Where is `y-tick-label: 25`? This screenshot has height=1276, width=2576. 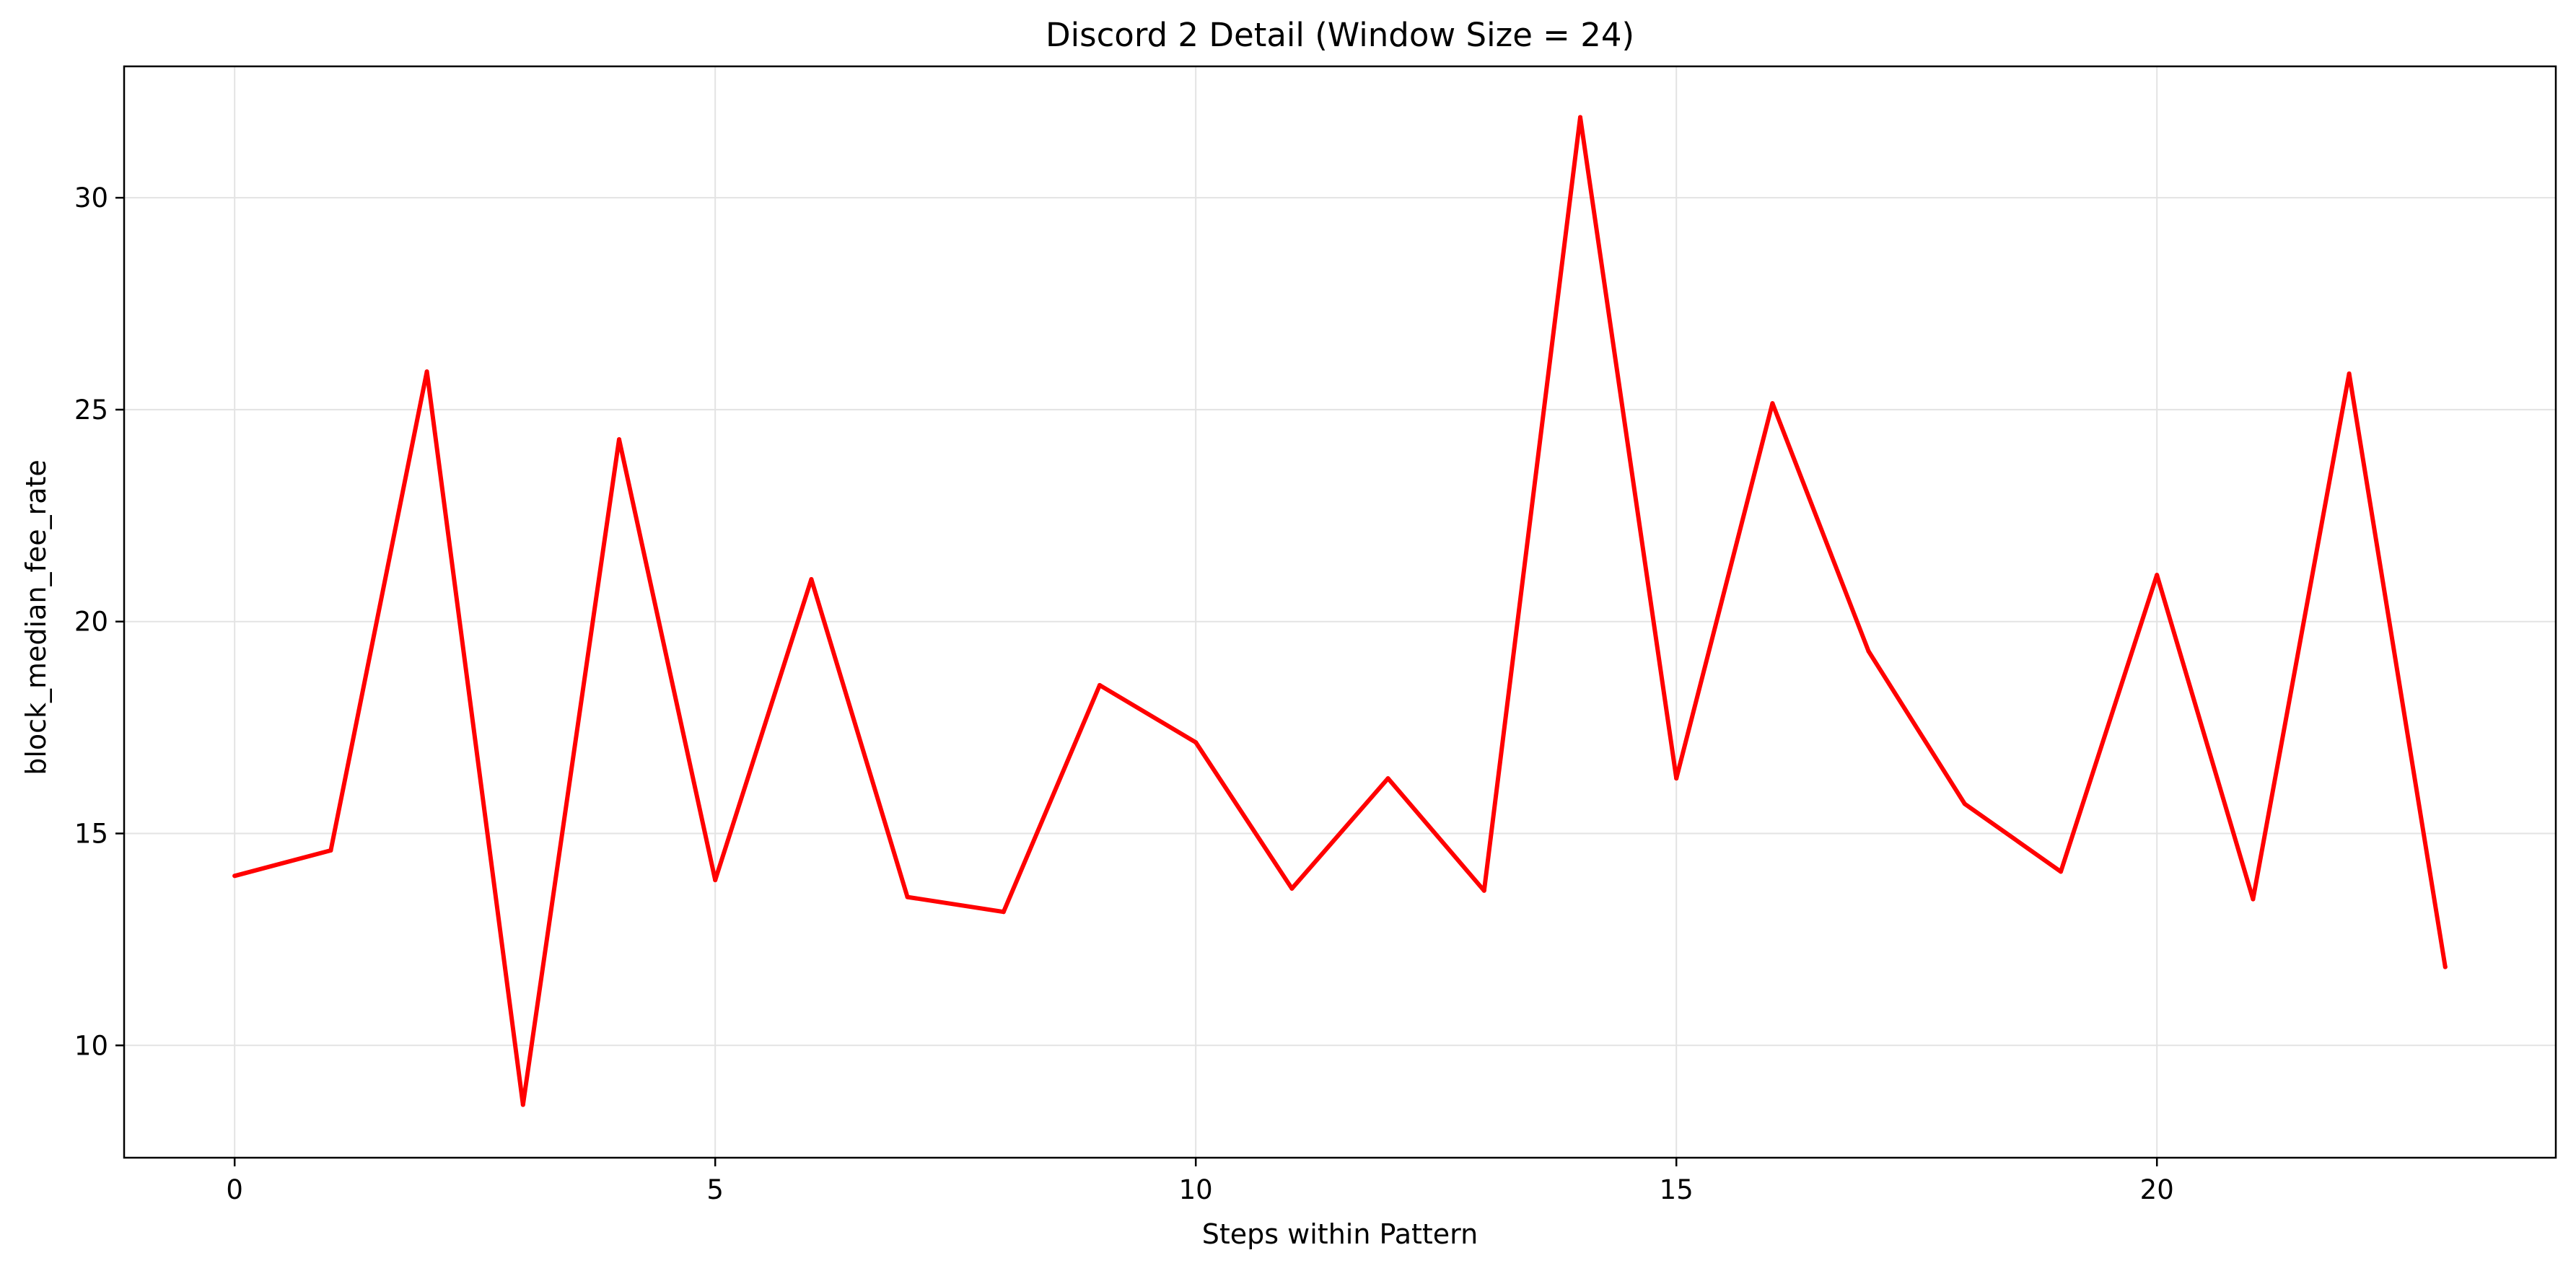
y-tick-label: 25 is located at coordinates (91, 410).